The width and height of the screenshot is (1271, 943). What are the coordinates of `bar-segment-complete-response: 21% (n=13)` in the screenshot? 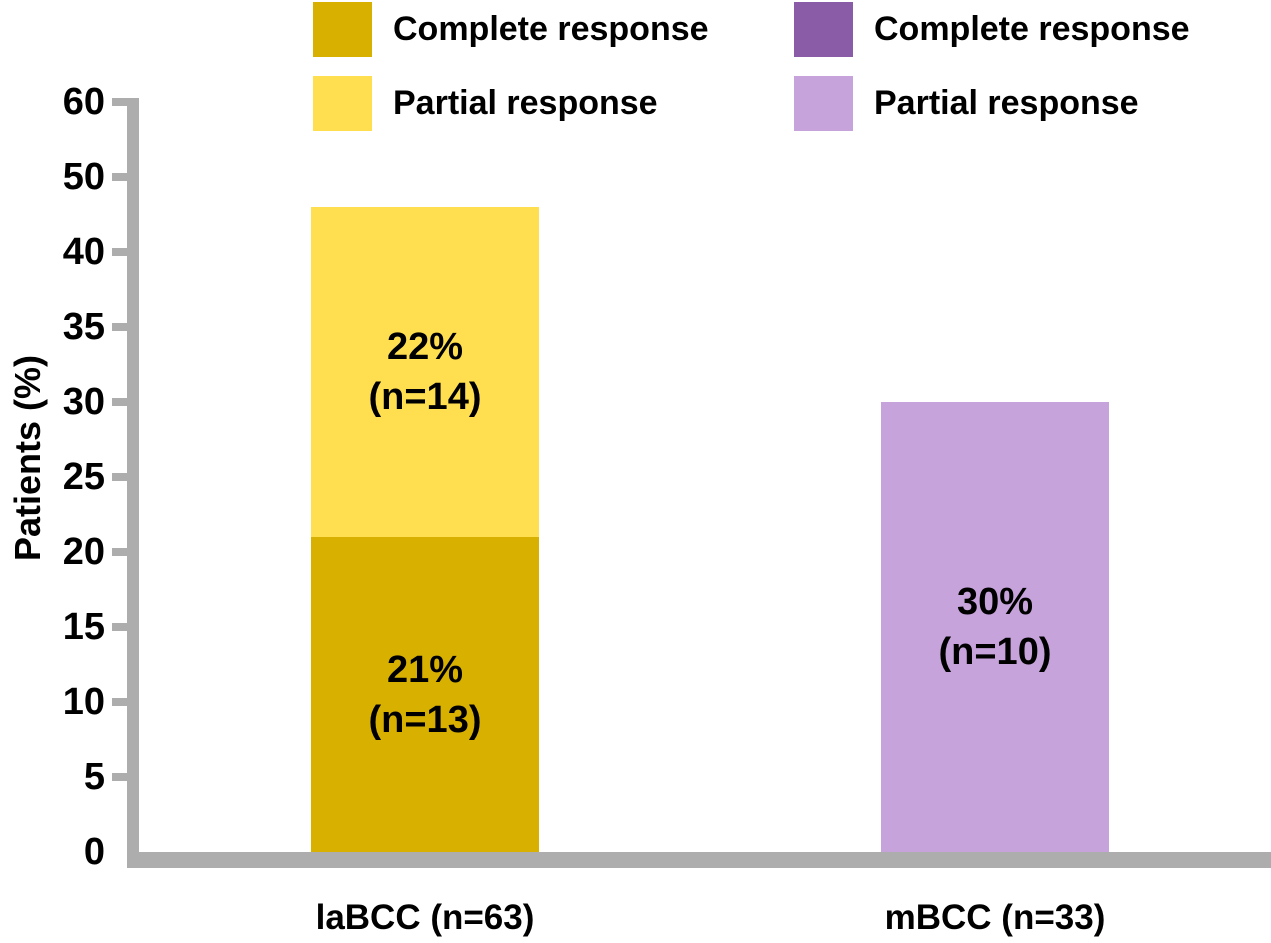 It's located at (425, 694).